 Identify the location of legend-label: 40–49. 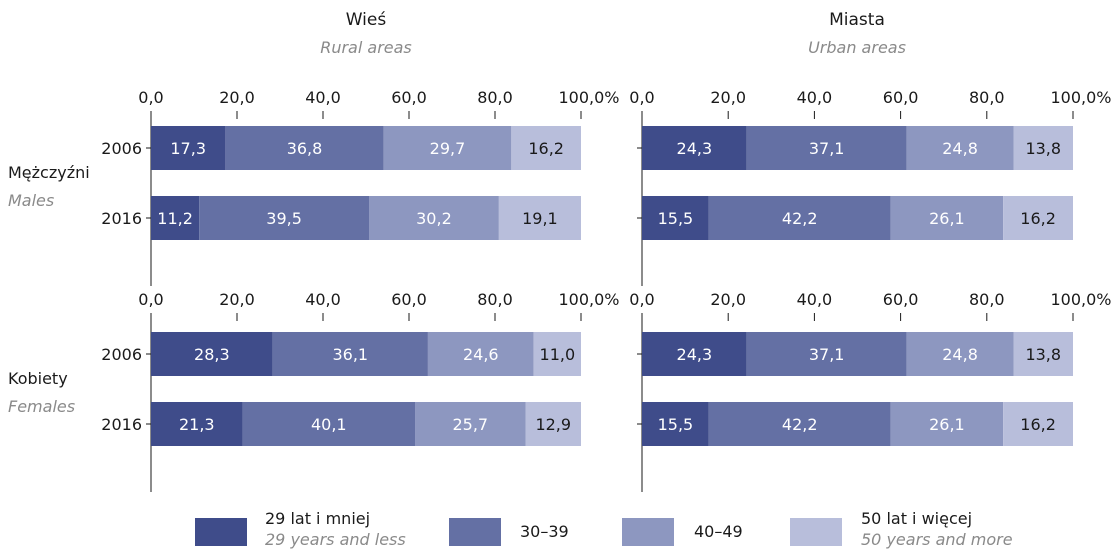
(718, 531).